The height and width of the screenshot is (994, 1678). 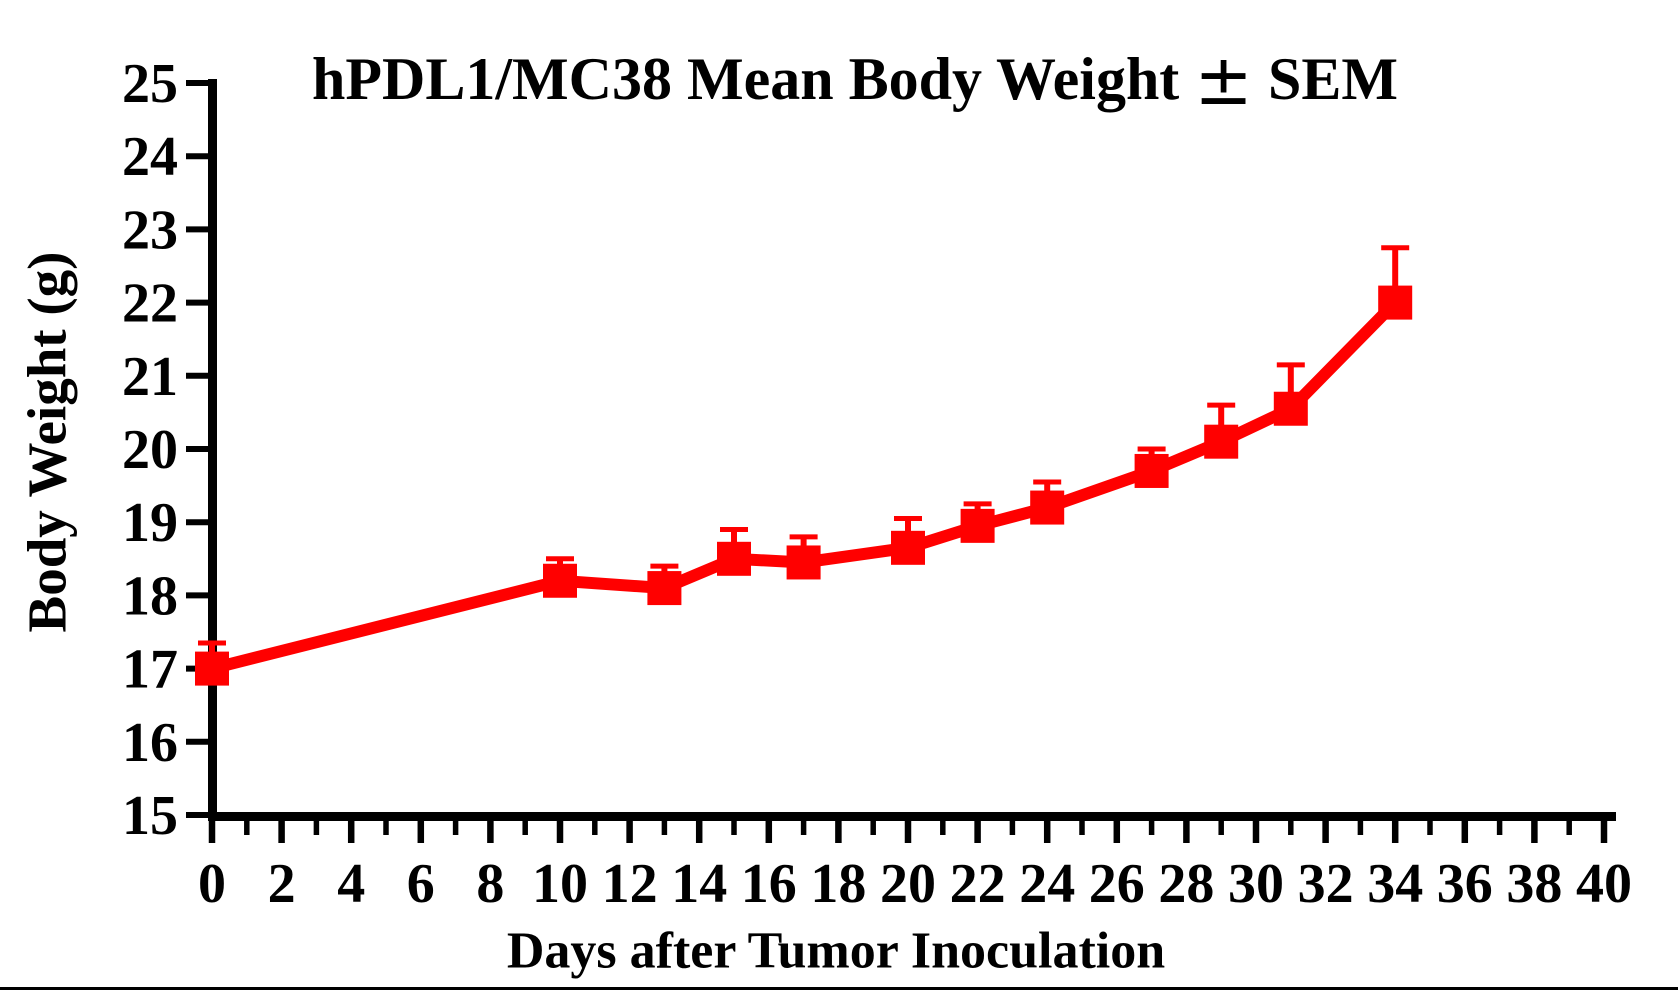 I want to click on bottom-divider, so click(x=839, y=988).